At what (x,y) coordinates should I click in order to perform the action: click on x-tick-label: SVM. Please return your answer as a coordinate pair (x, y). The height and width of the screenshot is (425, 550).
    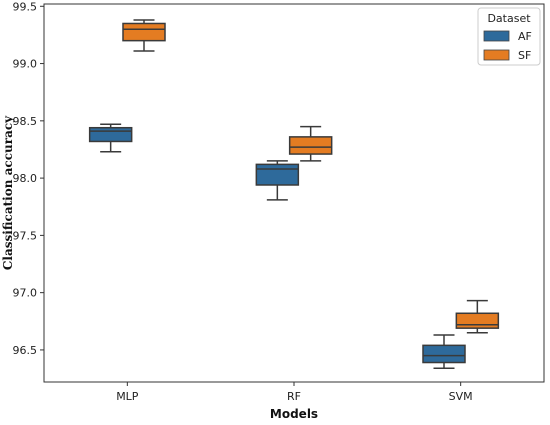
    Looking at the image, I should click on (461, 396).